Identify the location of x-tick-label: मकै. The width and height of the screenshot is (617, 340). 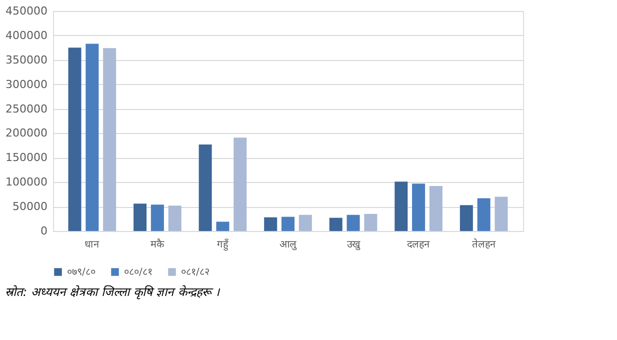
(157, 244).